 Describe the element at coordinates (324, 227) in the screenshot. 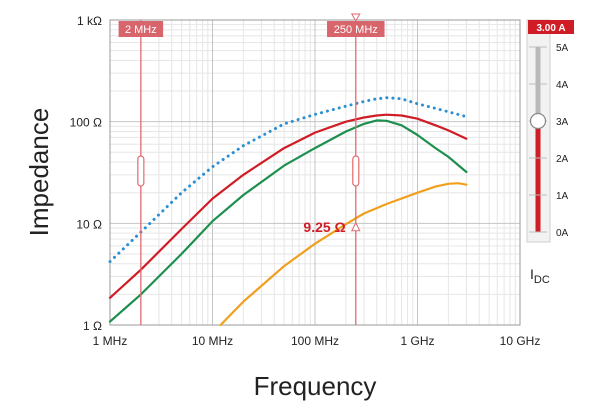

I see `annotation-label: 9.25 Ω` at that location.